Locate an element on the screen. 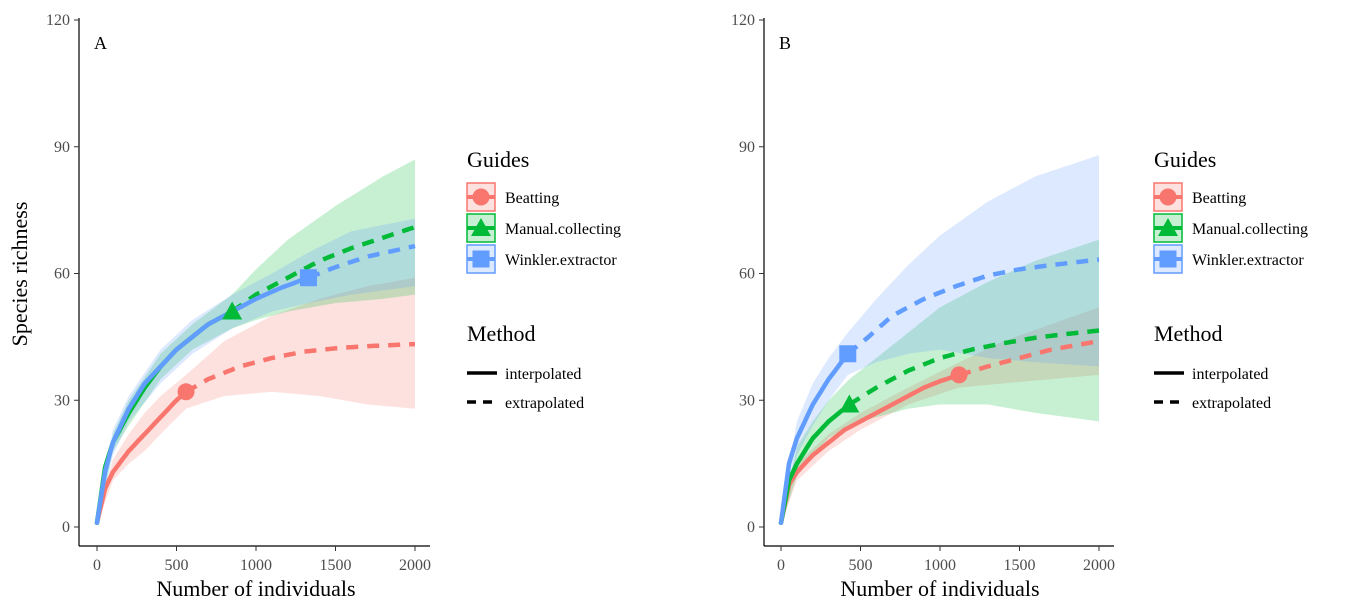  panel-b-curves is located at coordinates (939, 391).